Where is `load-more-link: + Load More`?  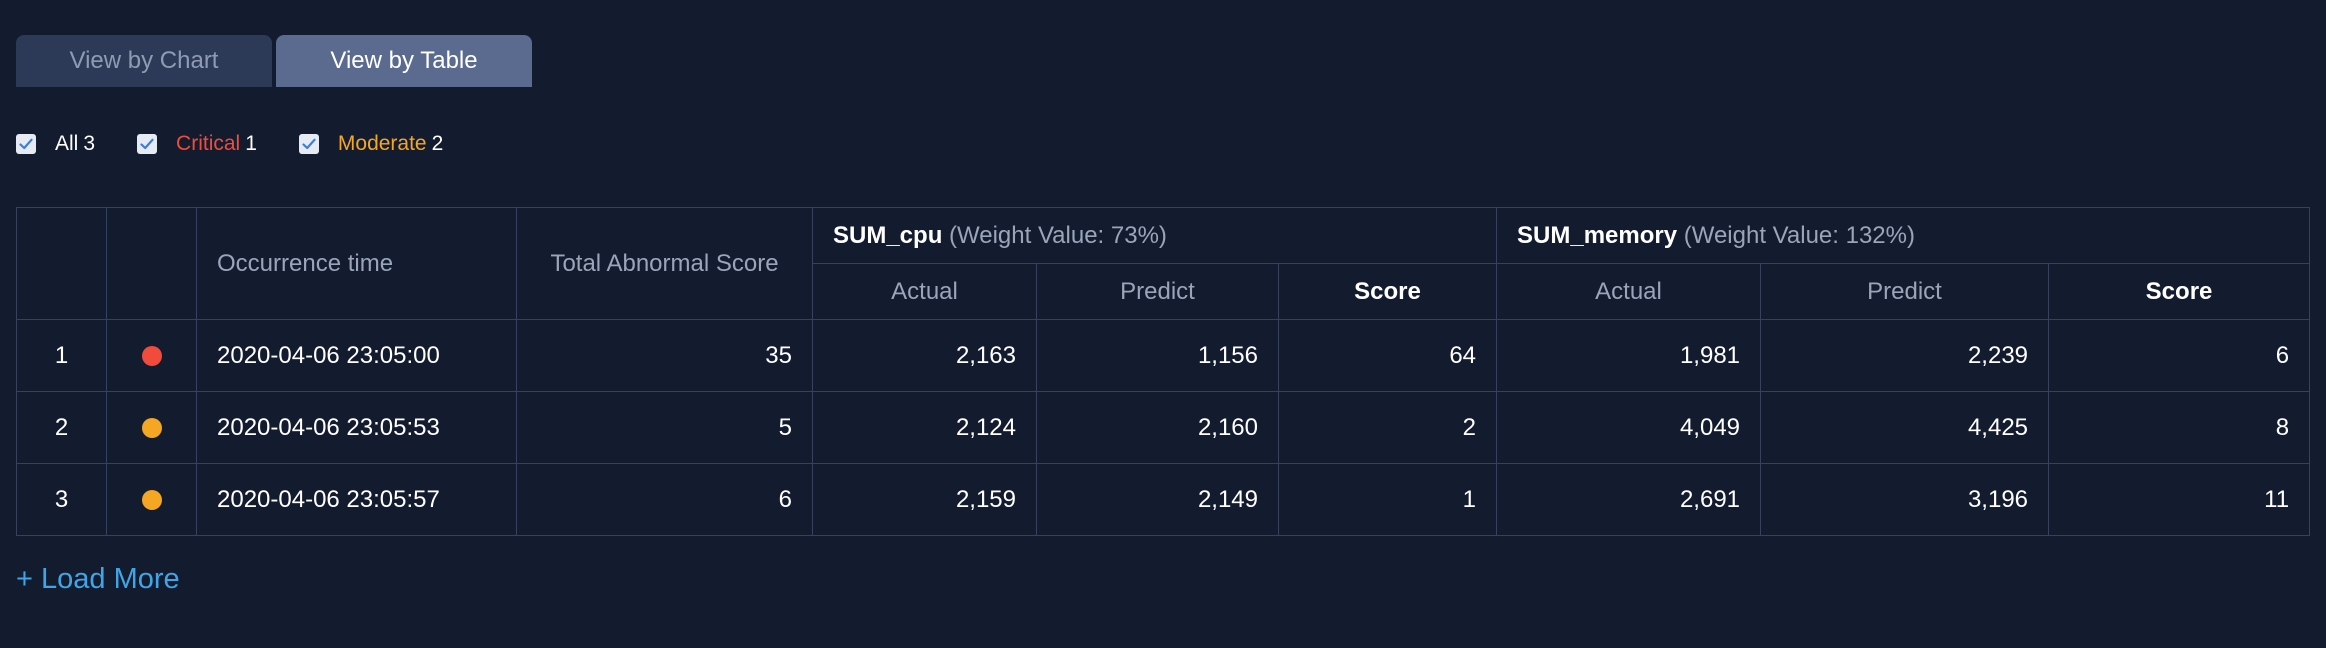
load-more-link: + Load More is located at coordinates (98, 579).